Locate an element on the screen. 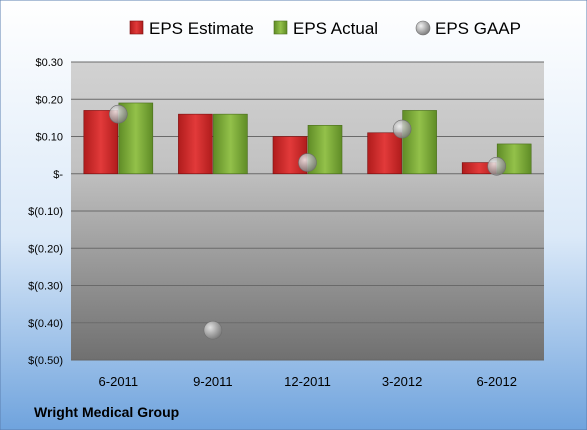 The width and height of the screenshot is (587, 430). y-tick-label: $0.30 is located at coordinates (49, 63).